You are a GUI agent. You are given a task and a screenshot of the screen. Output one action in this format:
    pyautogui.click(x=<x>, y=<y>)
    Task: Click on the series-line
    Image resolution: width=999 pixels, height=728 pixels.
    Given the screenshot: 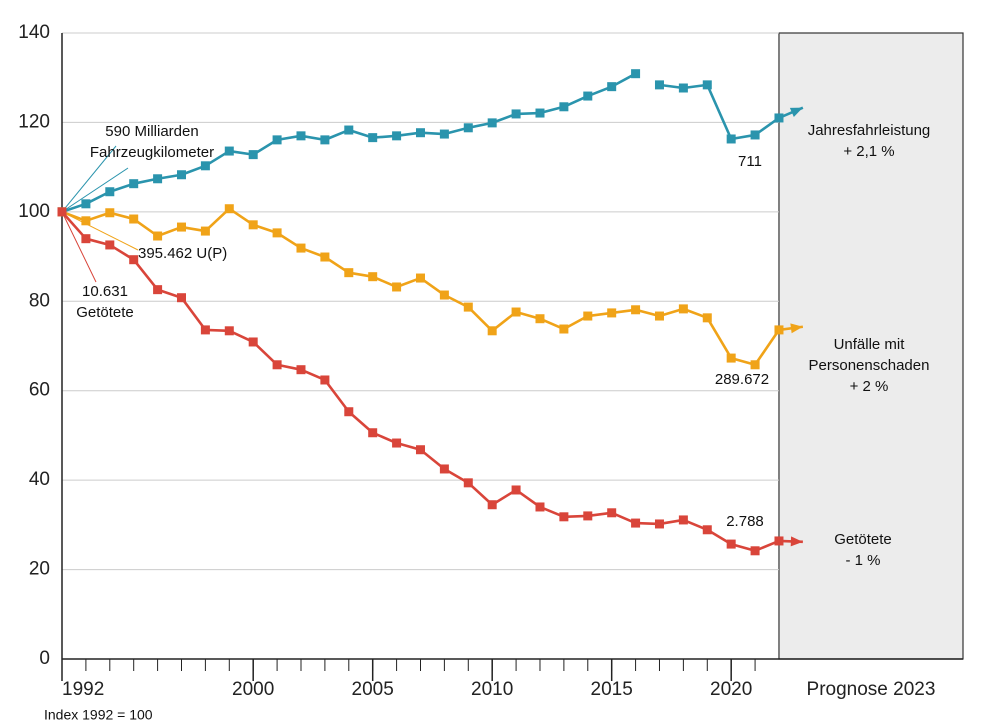 What is the action you would take?
    pyautogui.click(x=349, y=143)
    